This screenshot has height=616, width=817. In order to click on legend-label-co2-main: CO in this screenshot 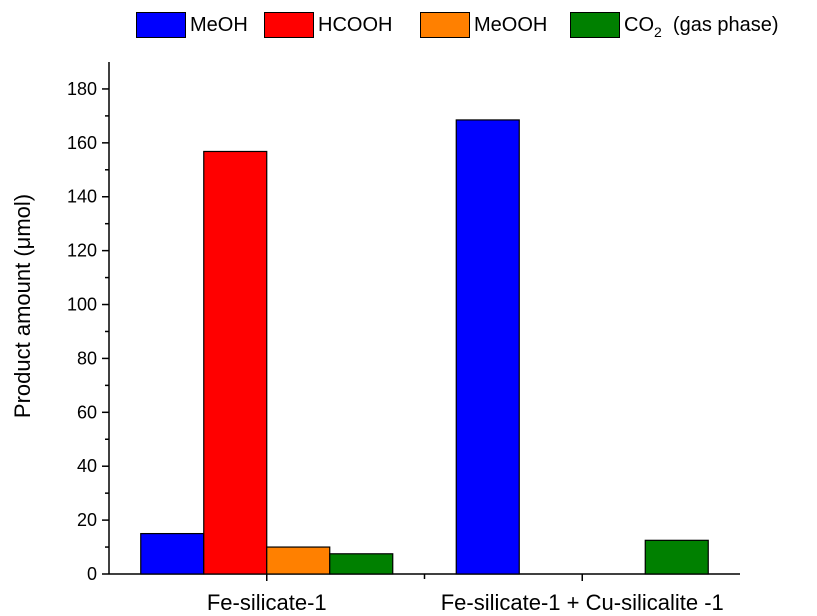, I will do `click(639, 24)`.